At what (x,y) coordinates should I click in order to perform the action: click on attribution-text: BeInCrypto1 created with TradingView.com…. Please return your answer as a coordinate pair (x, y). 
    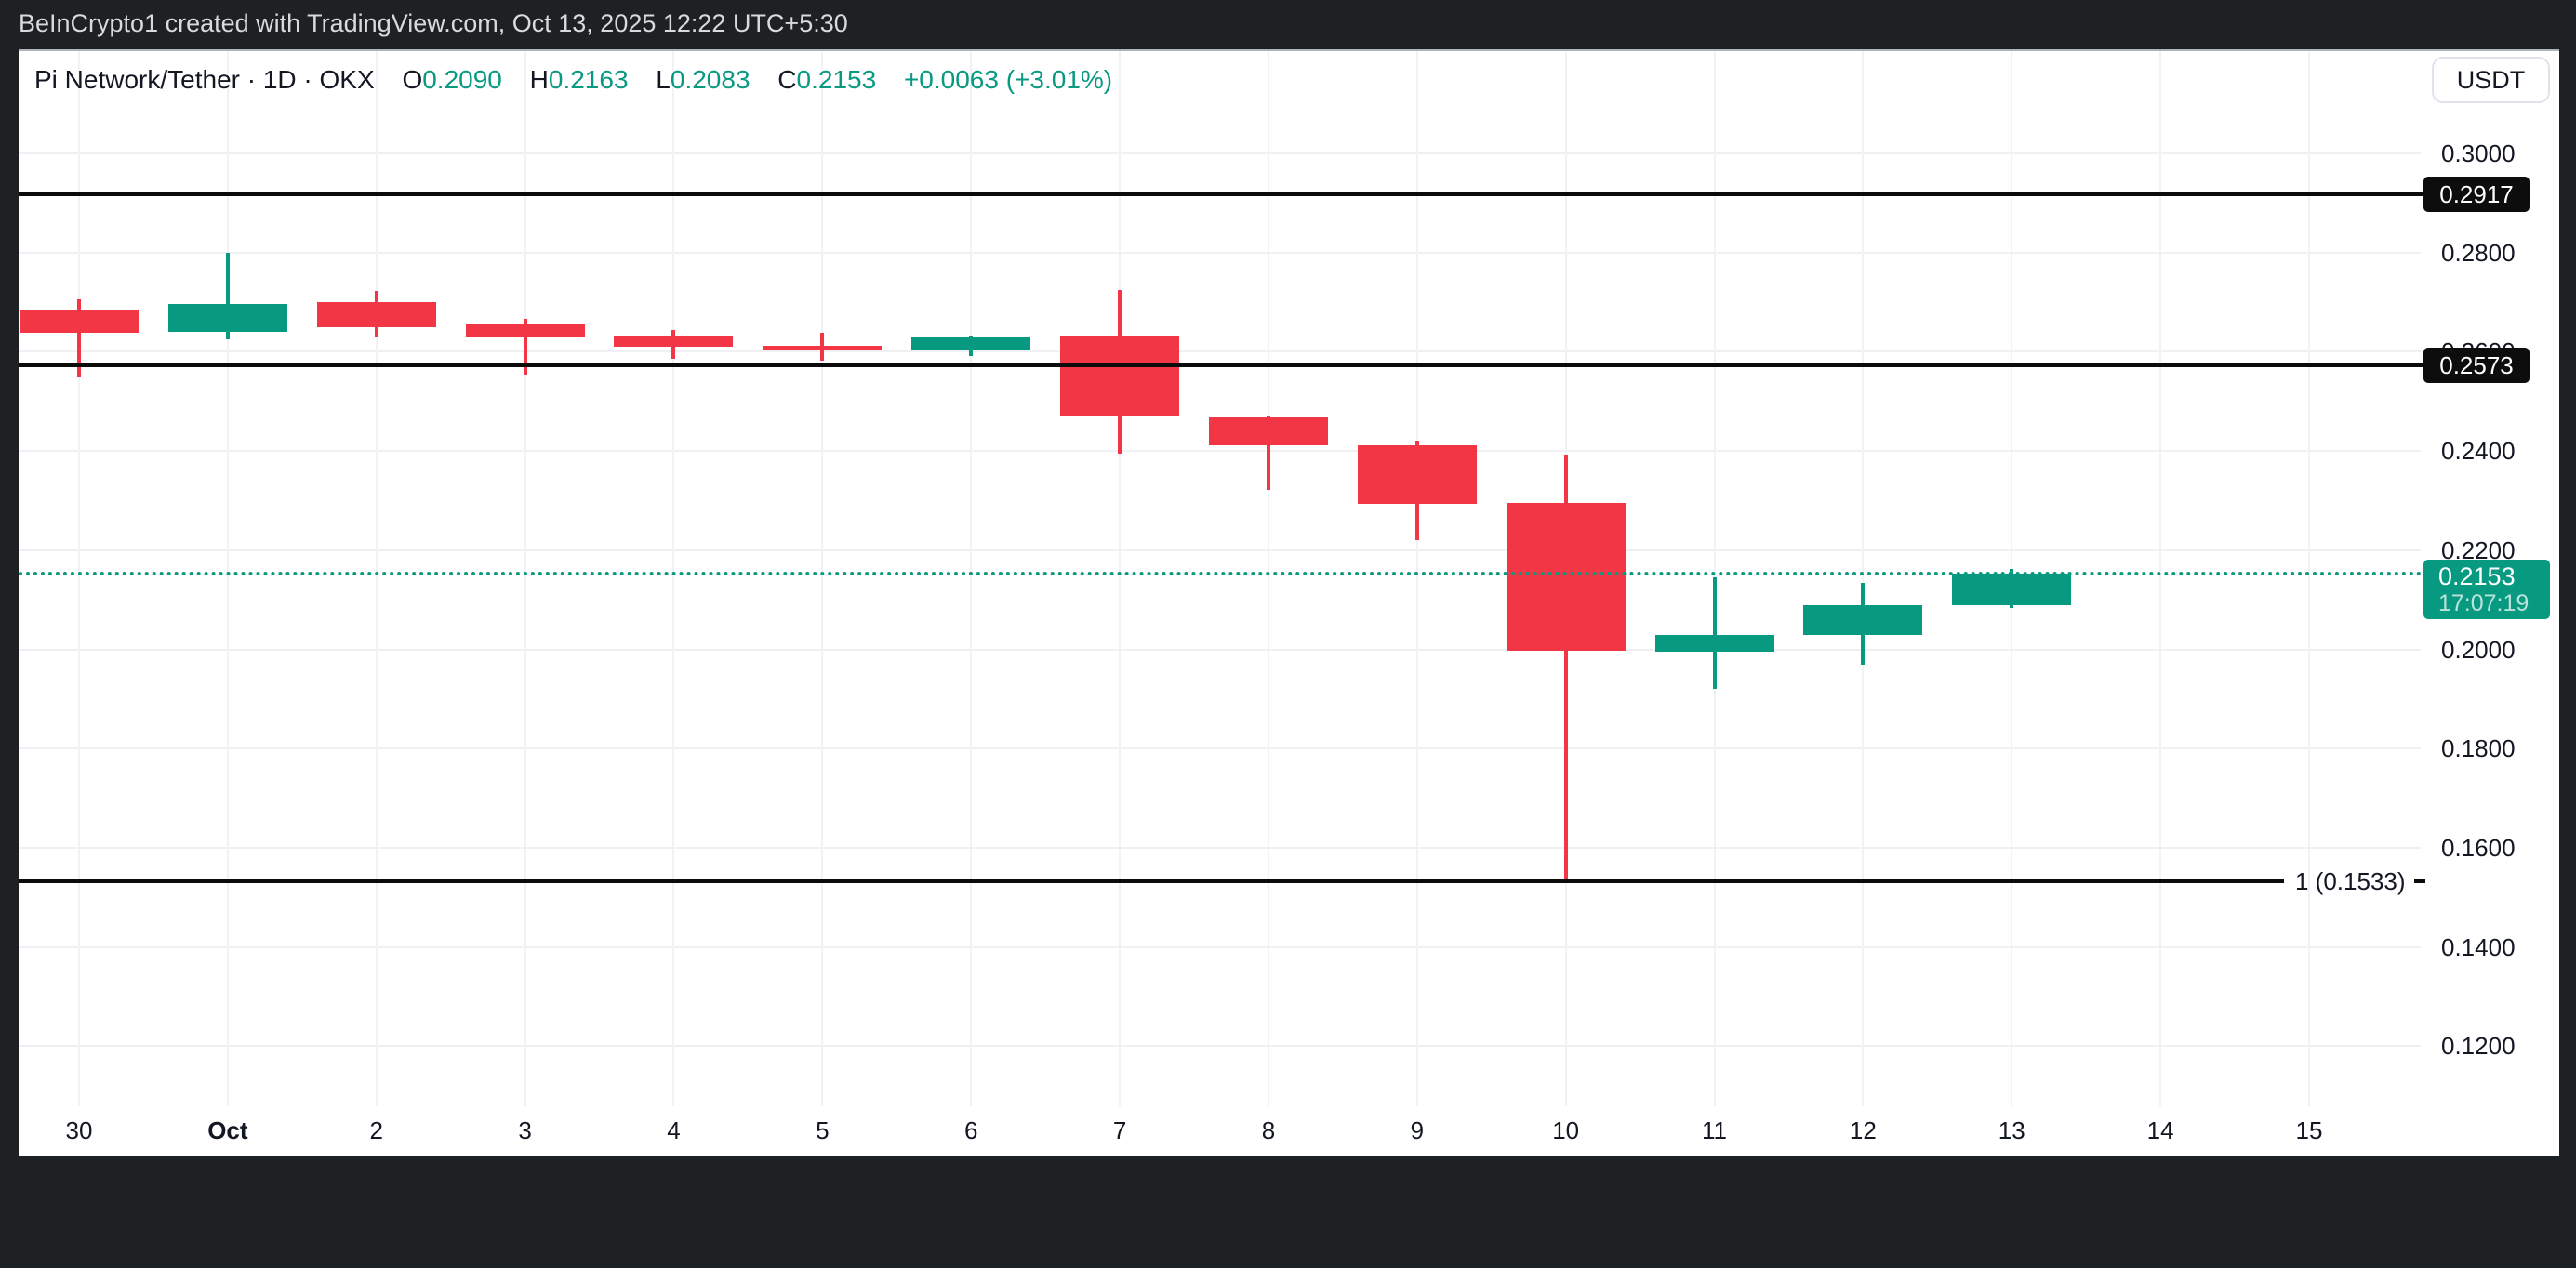
    Looking at the image, I should click on (433, 23).